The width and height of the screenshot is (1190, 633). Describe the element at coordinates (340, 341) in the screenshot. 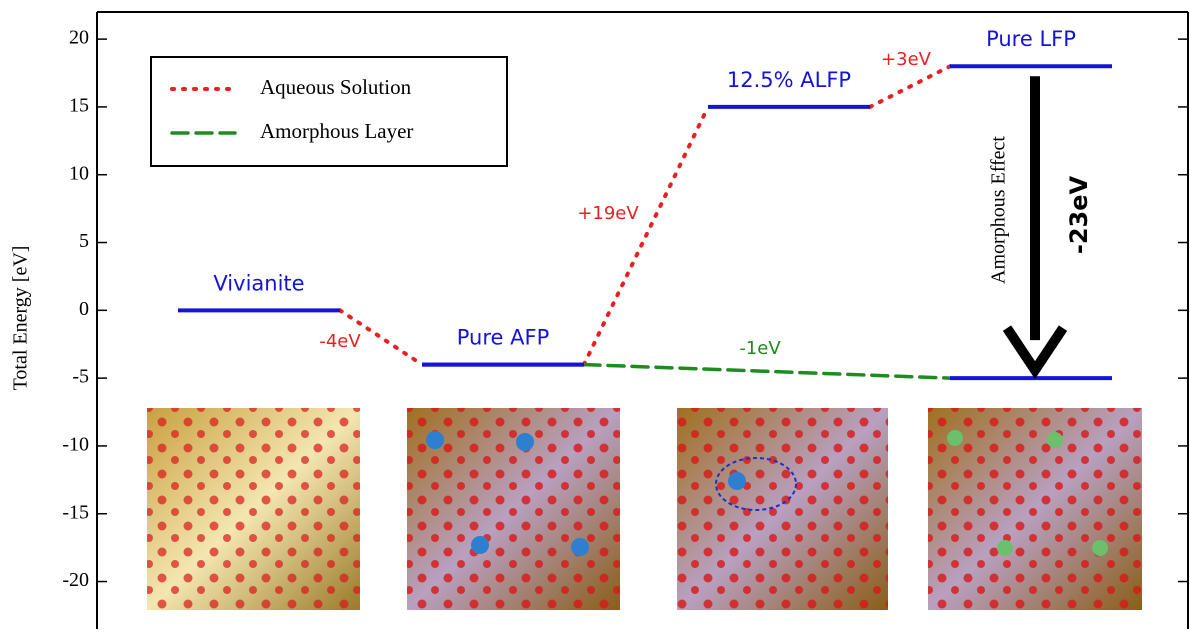

I see `step-annotation: -4eV` at that location.